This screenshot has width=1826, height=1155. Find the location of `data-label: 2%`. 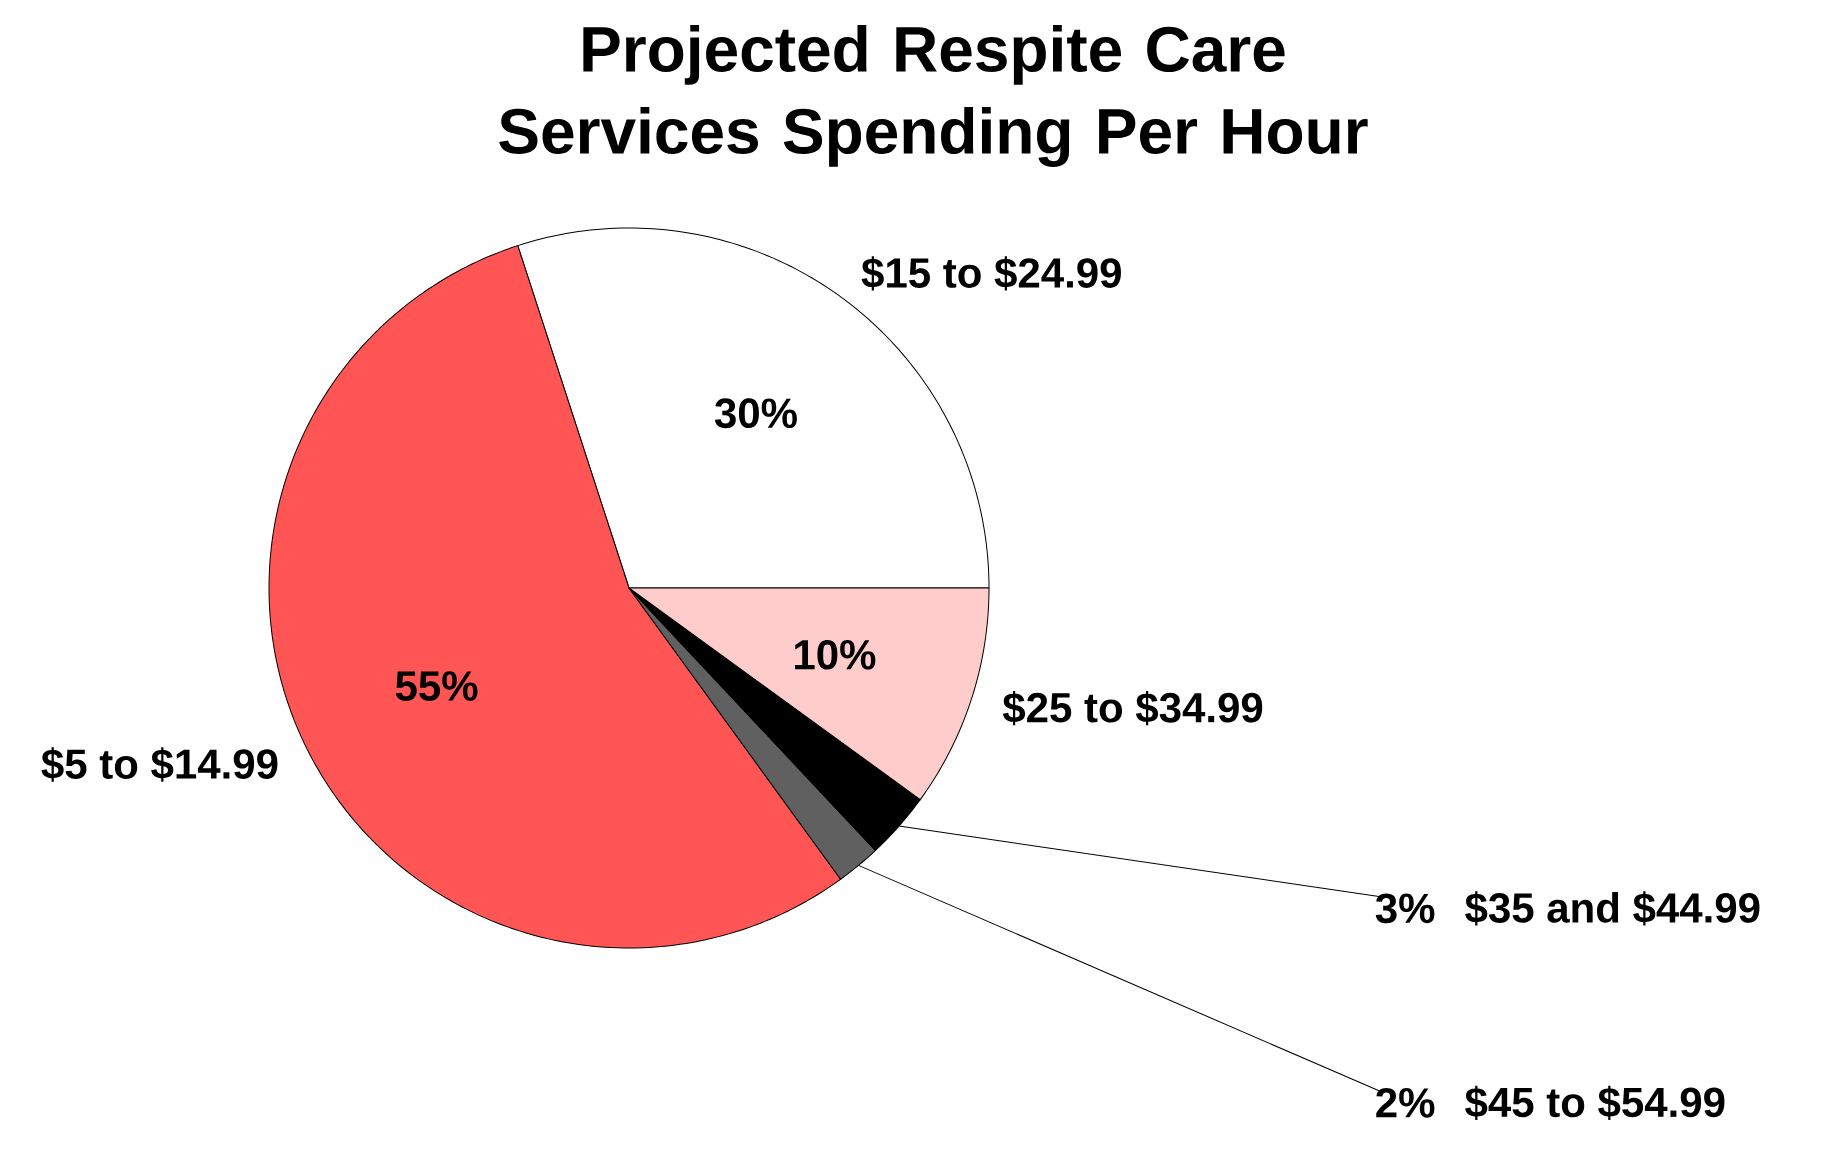

data-label: 2% is located at coordinates (1405, 1102).